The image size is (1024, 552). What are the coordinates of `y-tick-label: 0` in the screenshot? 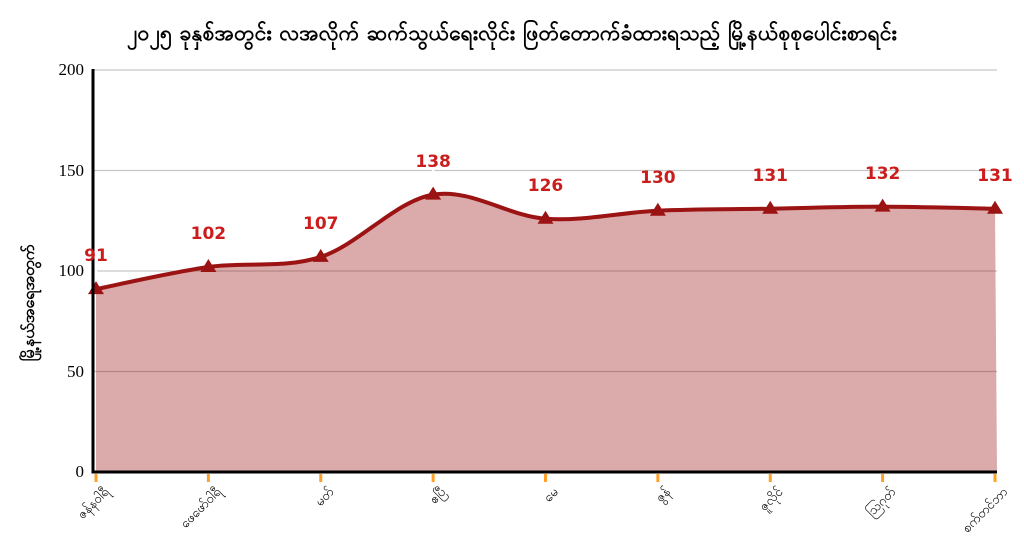 It's located at (80, 471).